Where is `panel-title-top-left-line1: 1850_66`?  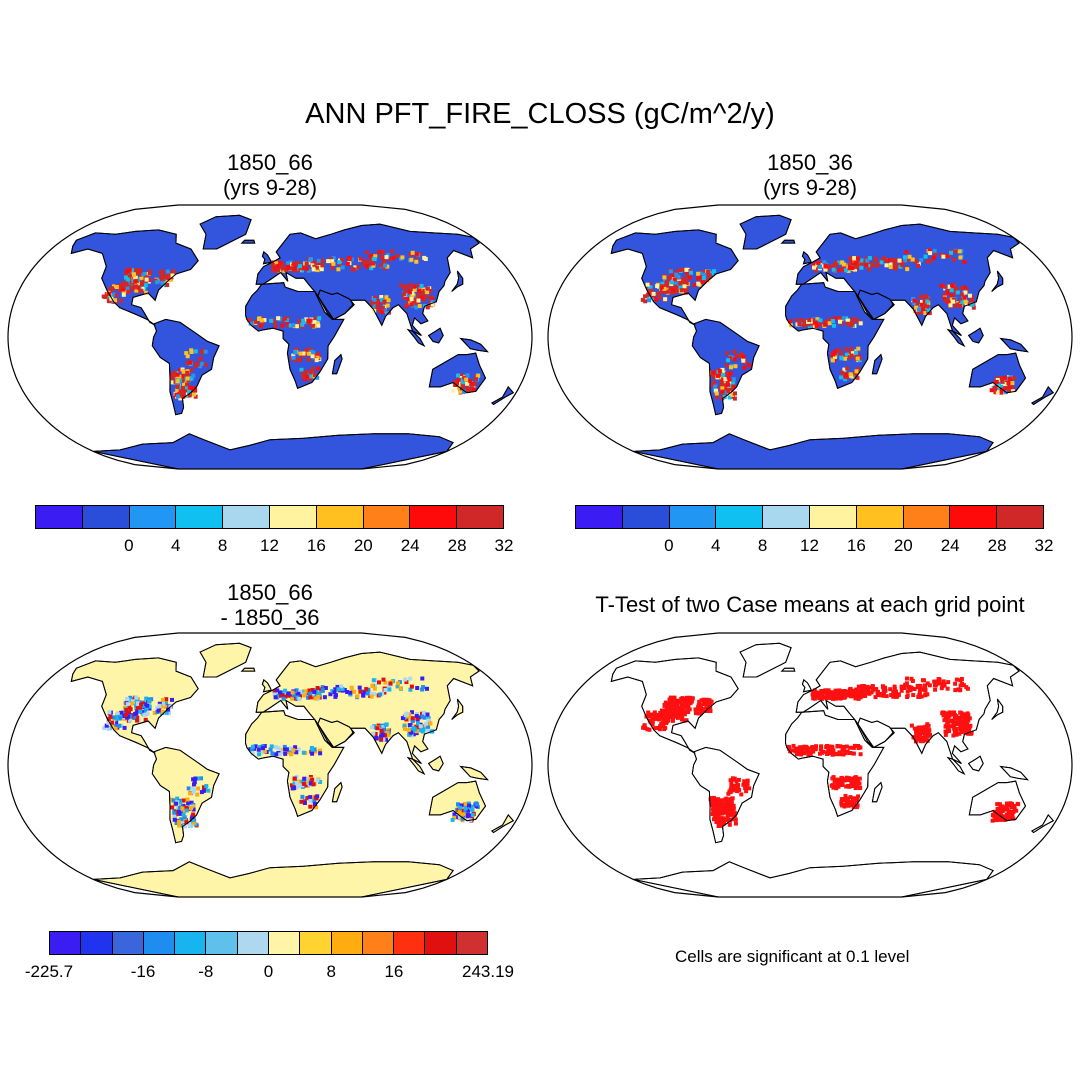
panel-title-top-left-line1: 1850_66 is located at coordinates (270, 162).